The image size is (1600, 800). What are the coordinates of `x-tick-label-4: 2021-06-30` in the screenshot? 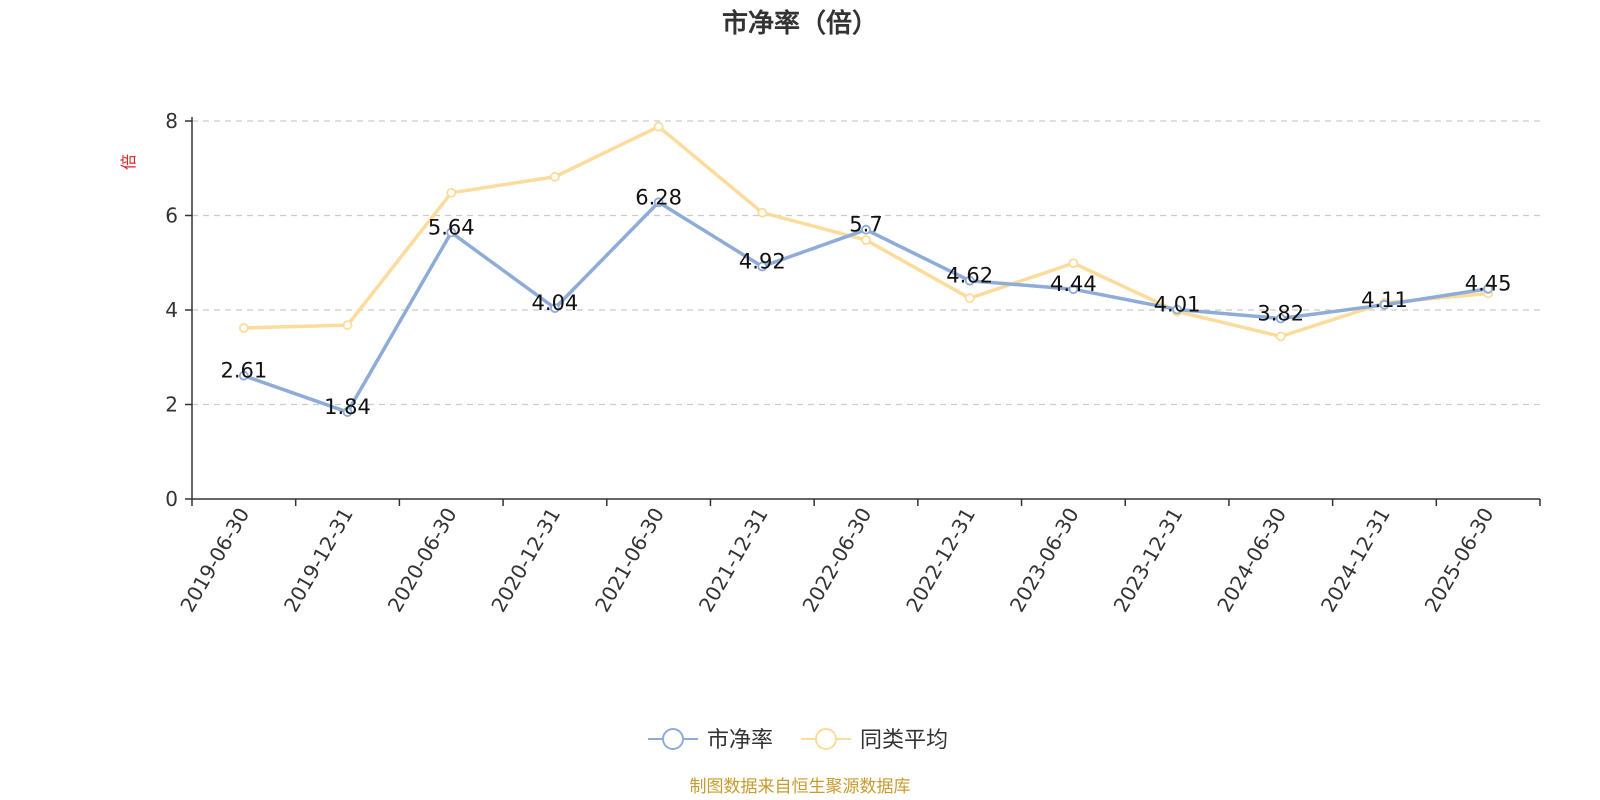 It's located at (629, 560).